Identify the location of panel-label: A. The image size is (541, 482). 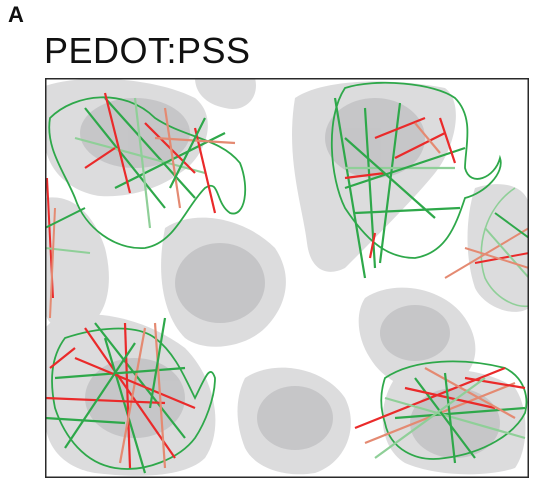
(16, 15).